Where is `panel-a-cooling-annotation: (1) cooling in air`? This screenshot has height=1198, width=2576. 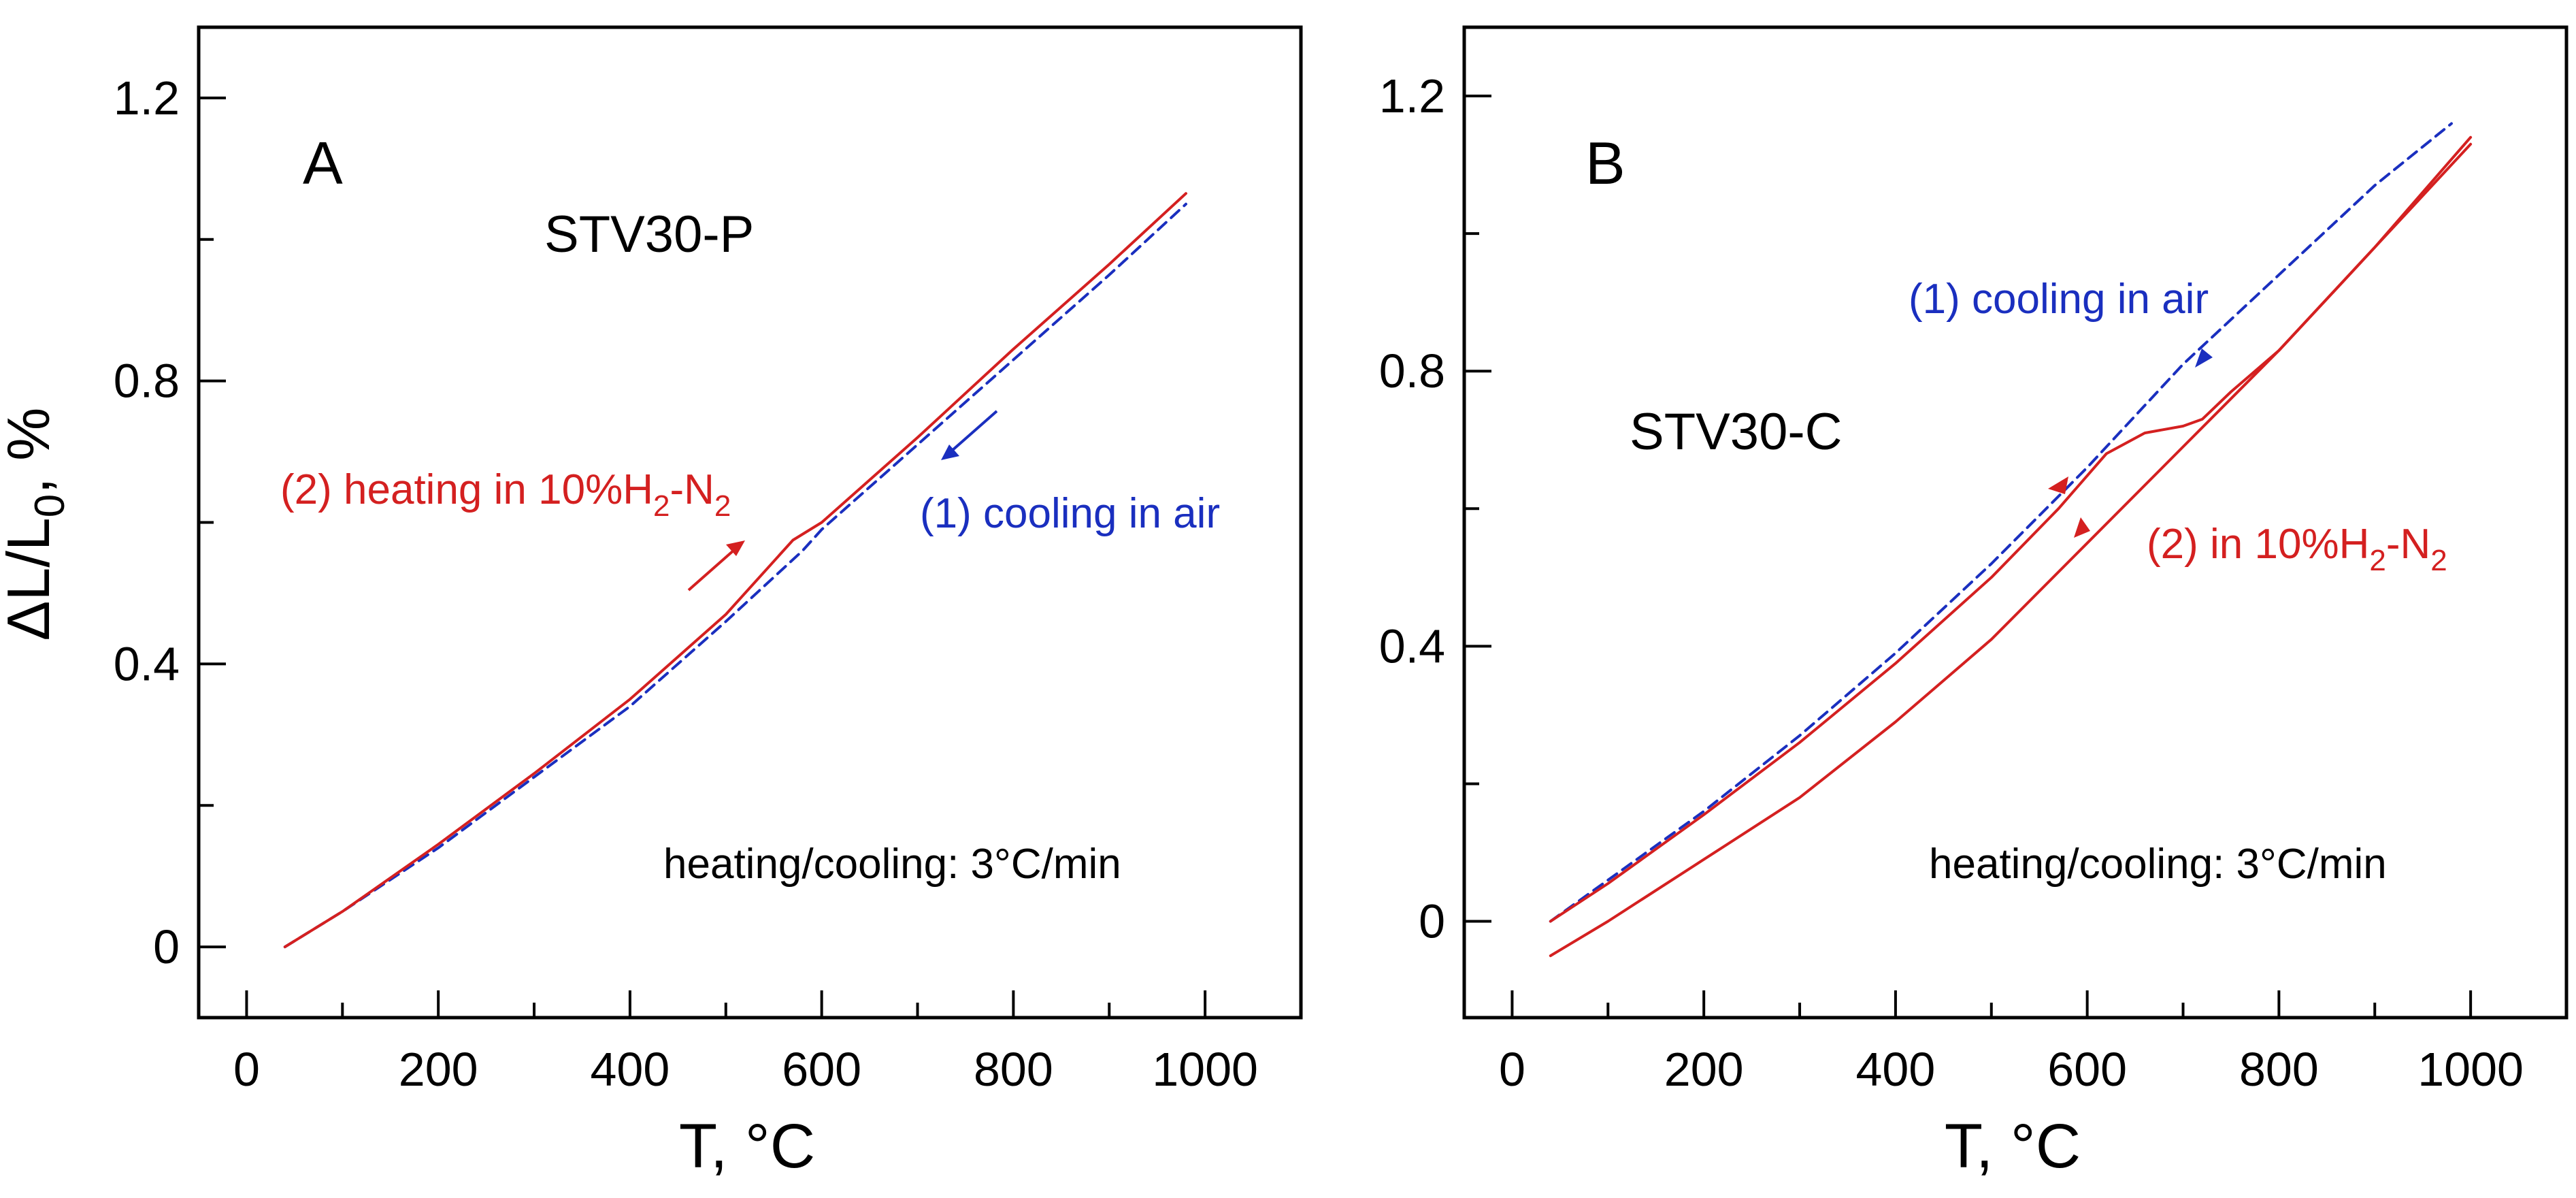
panel-a-cooling-annotation: (1) cooling in air is located at coordinates (1070, 513).